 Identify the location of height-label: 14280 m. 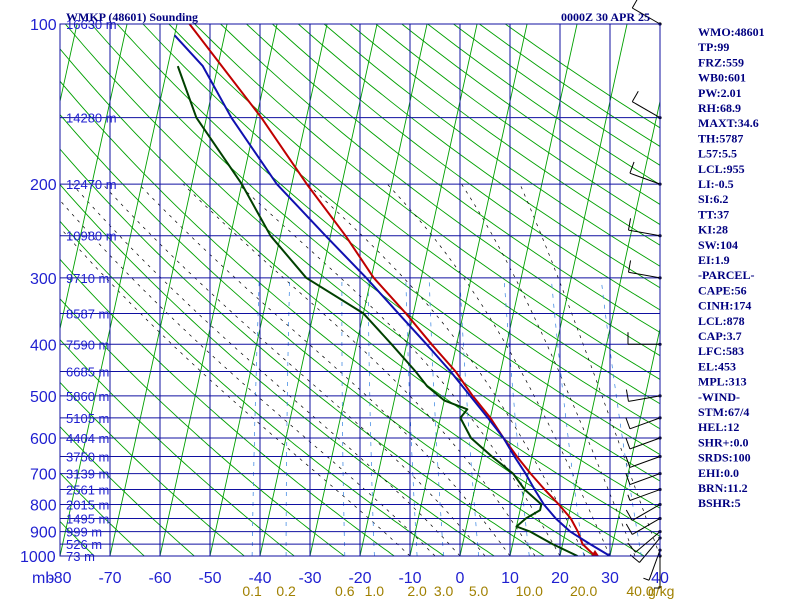
(91, 118).